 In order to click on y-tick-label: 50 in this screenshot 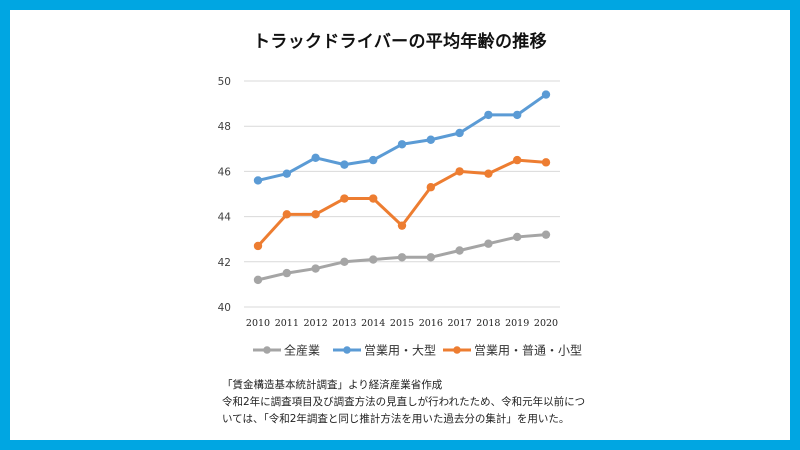, I will do `click(224, 82)`.